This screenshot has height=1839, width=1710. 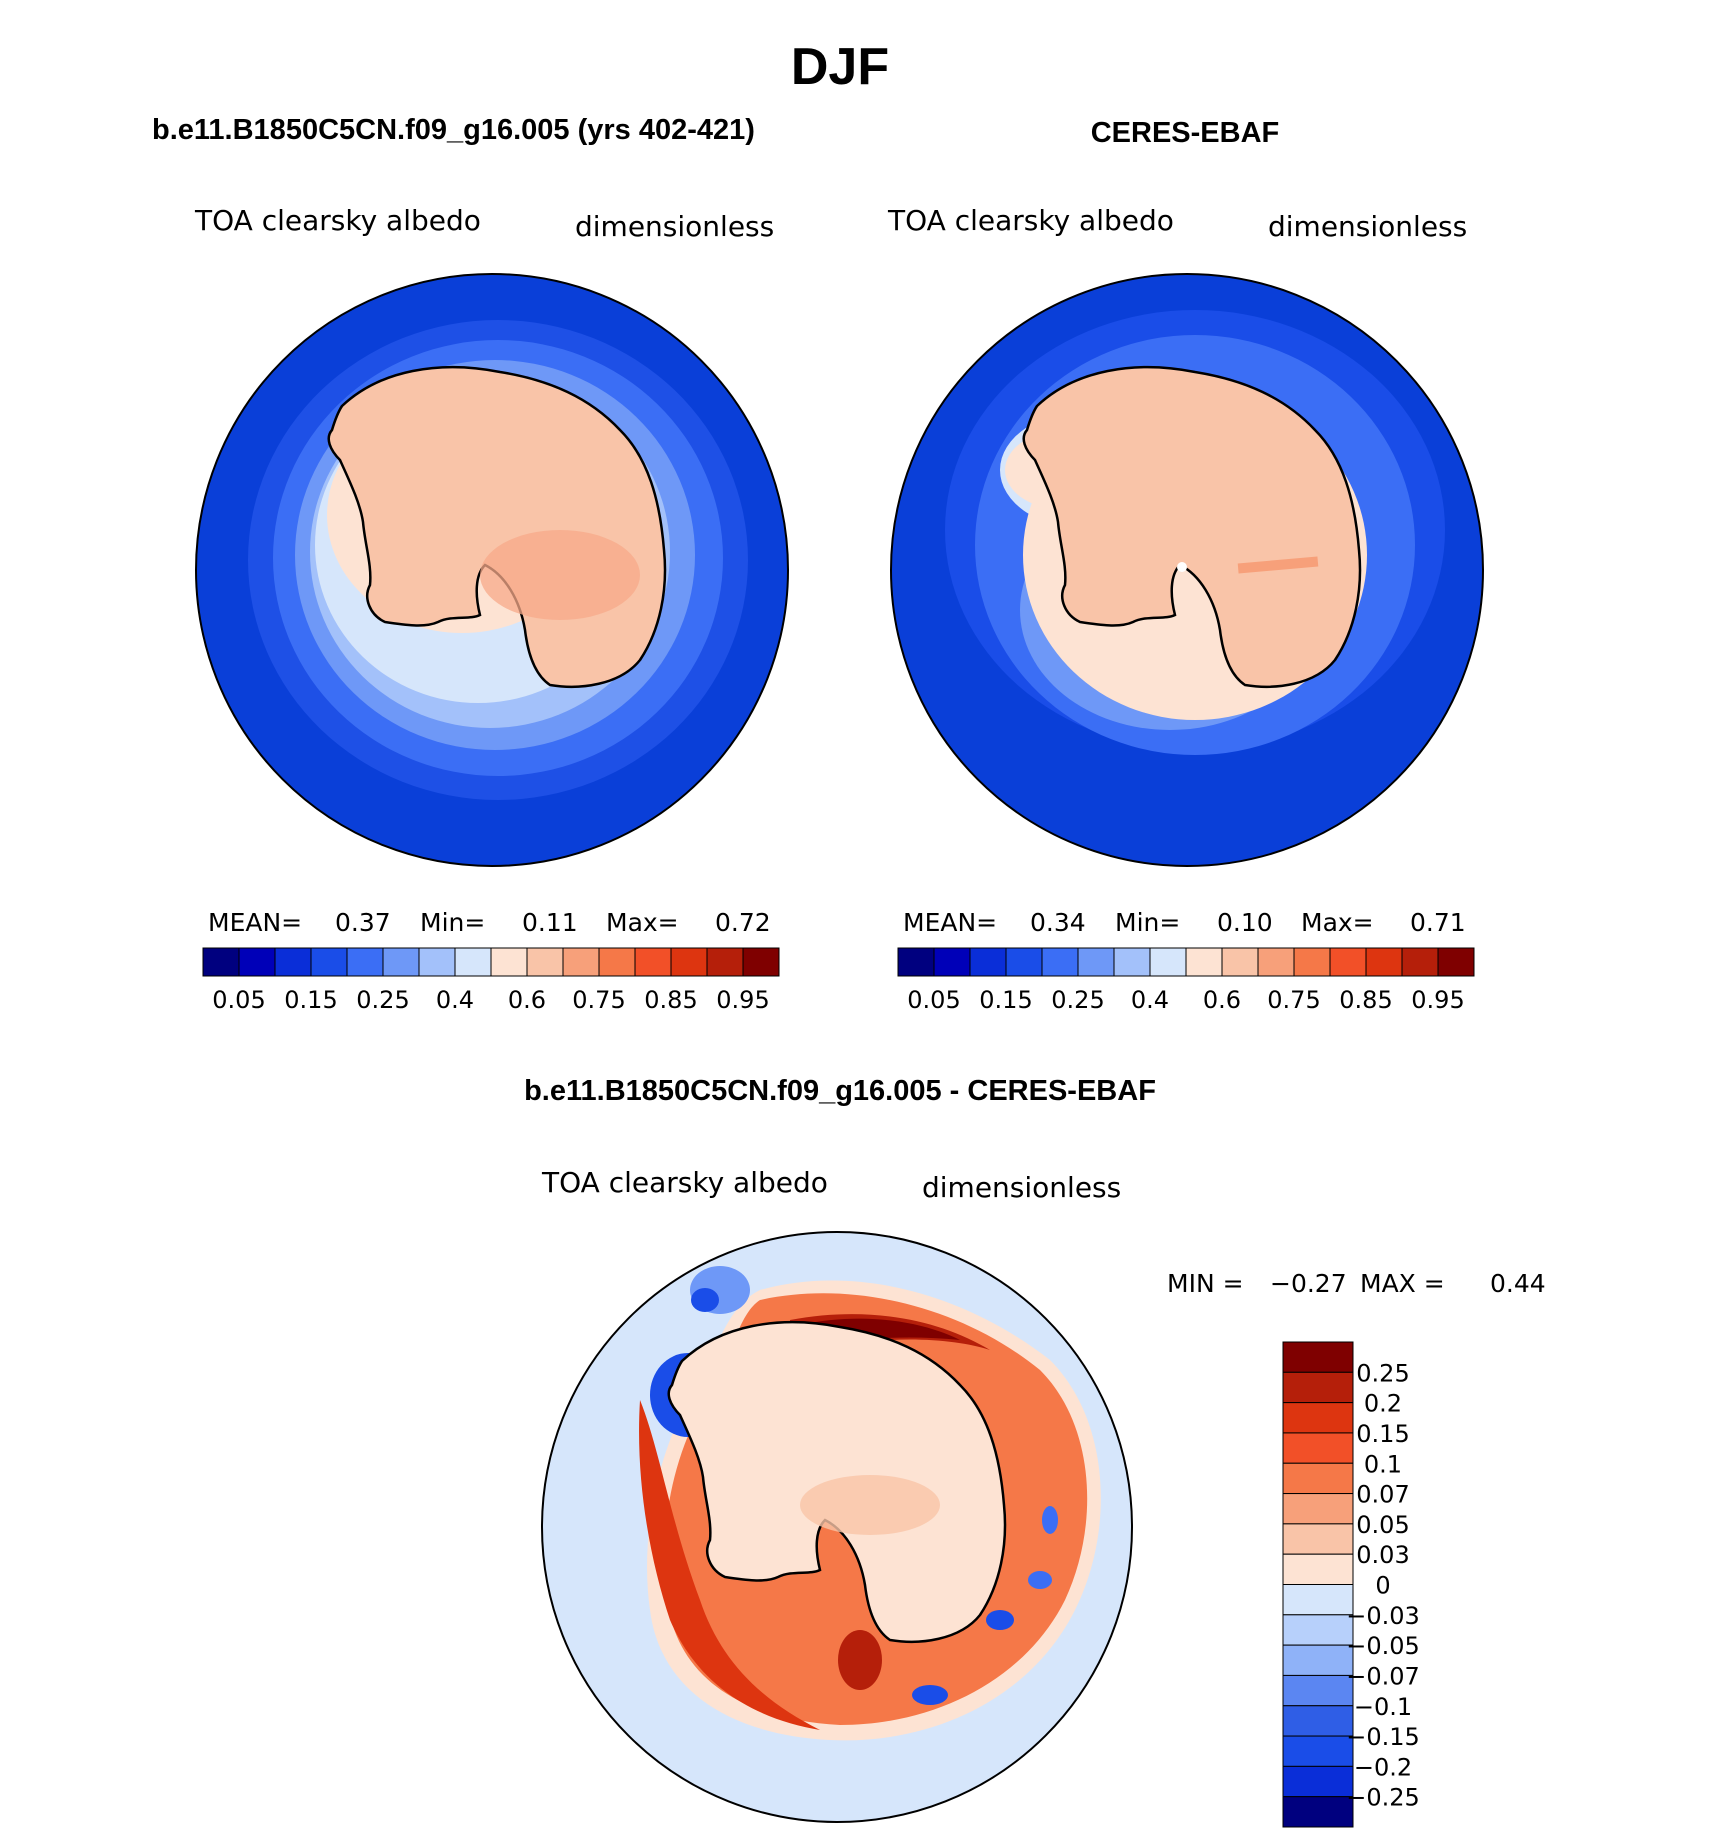 What do you see at coordinates (1222, 1000) in the screenshot?
I see `panel-obs-colorbar-tick-label: 0.6` at bounding box center [1222, 1000].